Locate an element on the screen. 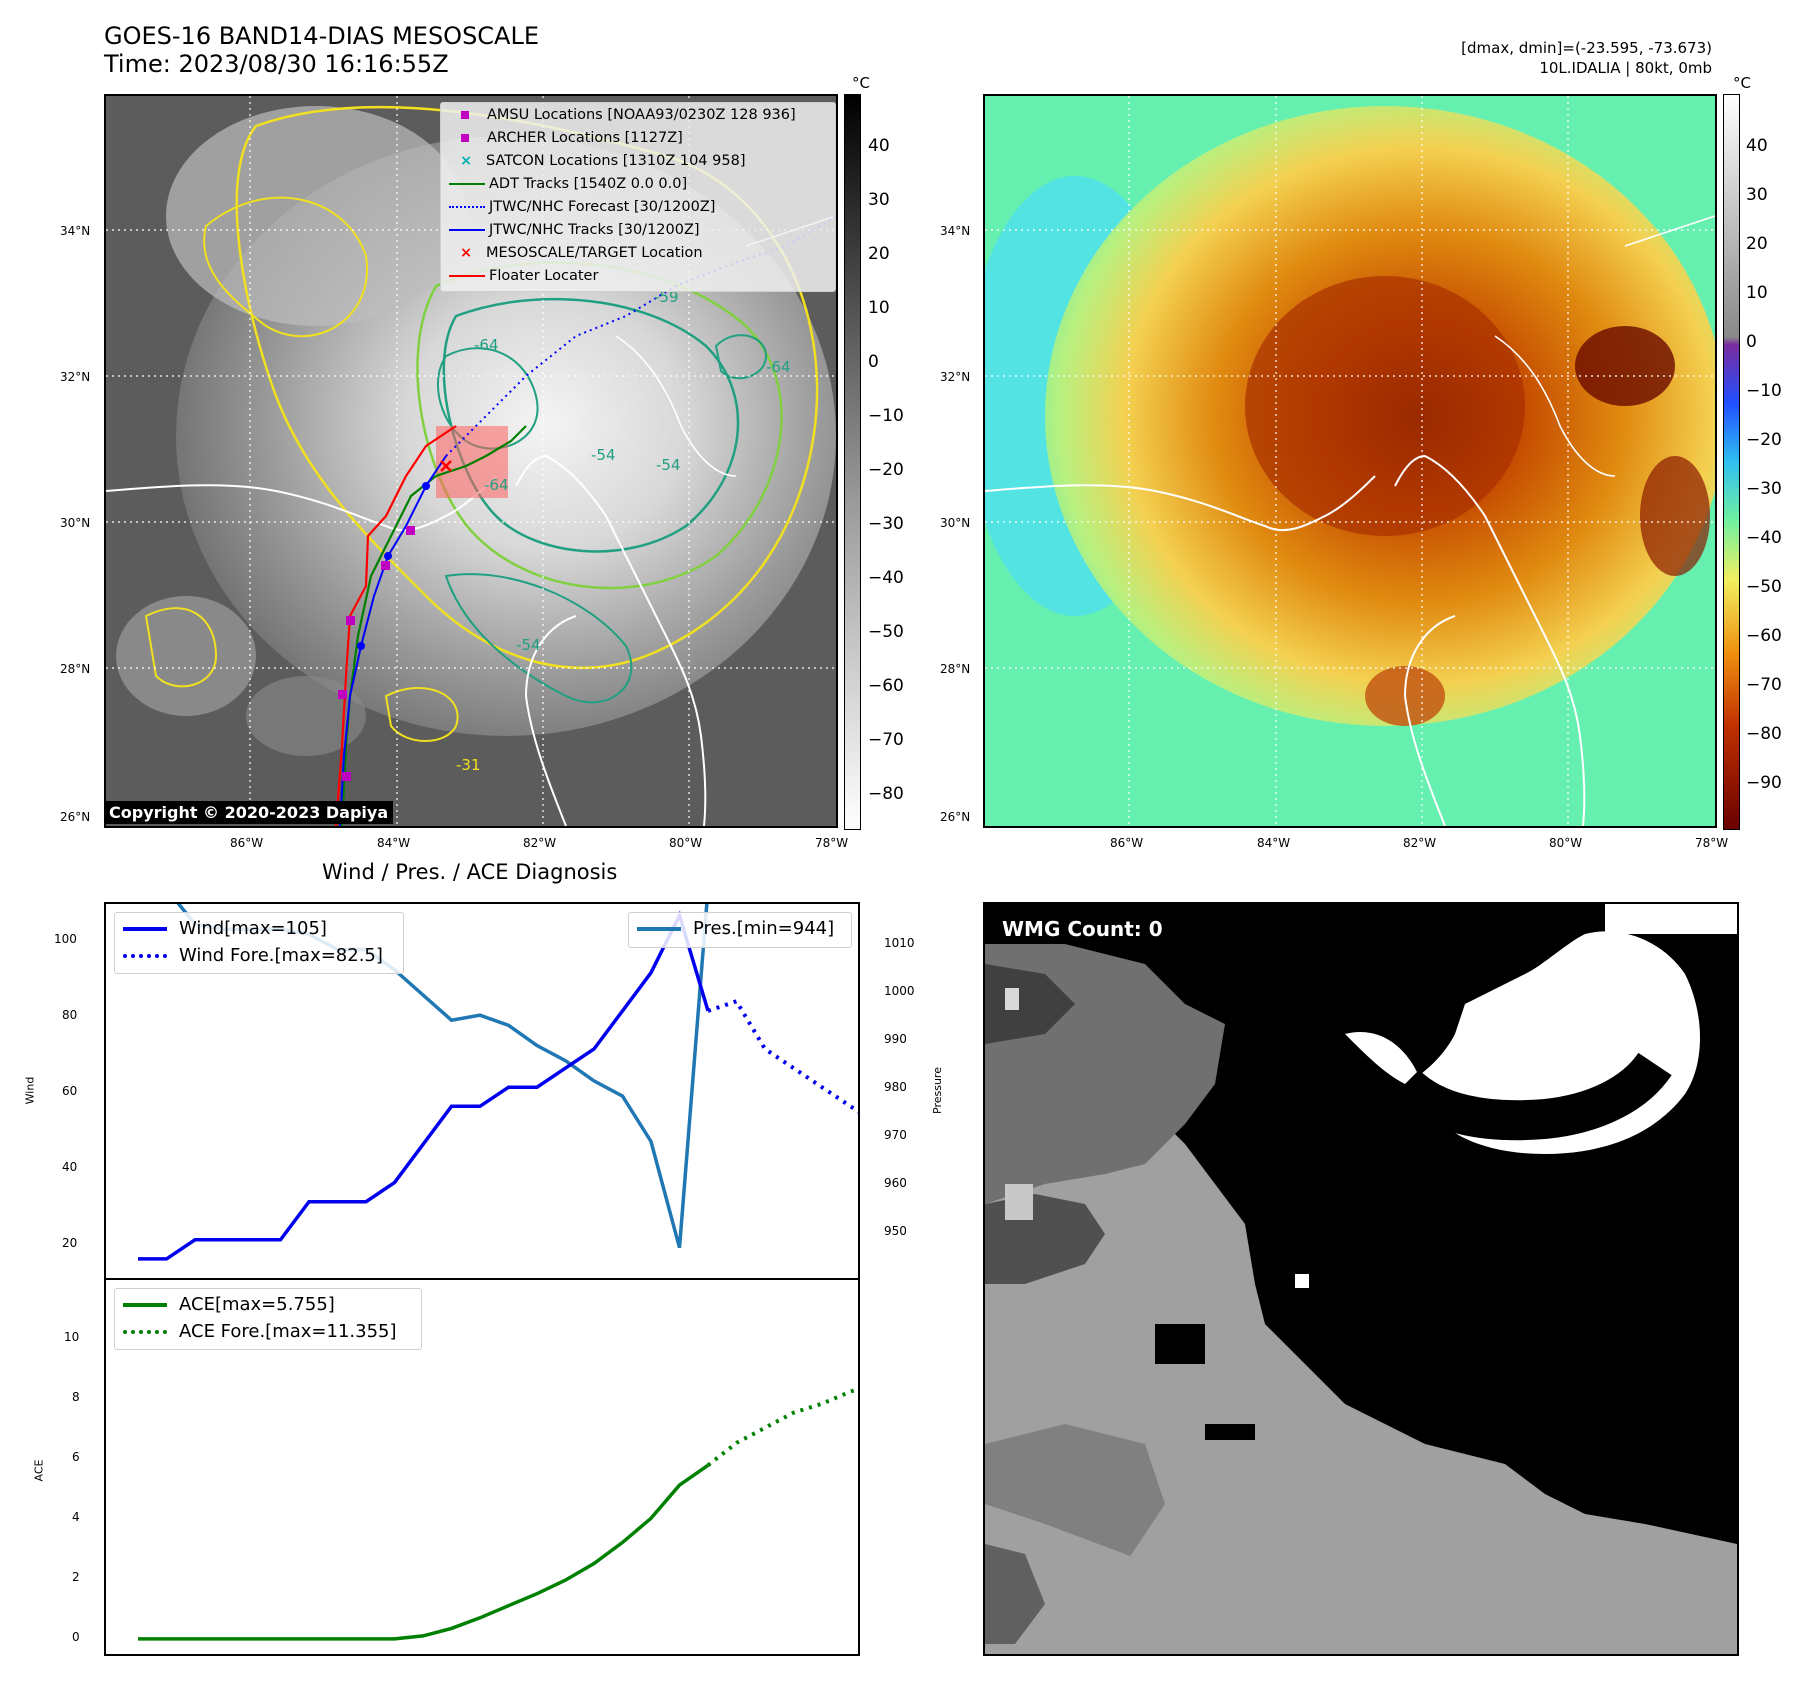 This screenshot has width=1797, height=1684. title-line-2: Time: 2023/08/30 16:16:55Z is located at coordinates (276, 64).